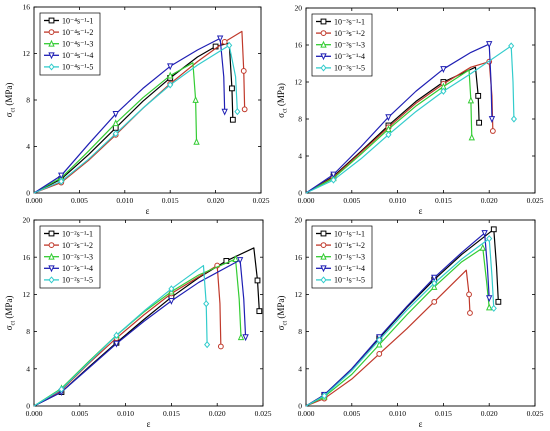 This screenshot has width=550, height=431. Describe the element at coordinates (349, 56) in the screenshot. I see `legend-label: 10⁻³s⁻¹-4` at that location.